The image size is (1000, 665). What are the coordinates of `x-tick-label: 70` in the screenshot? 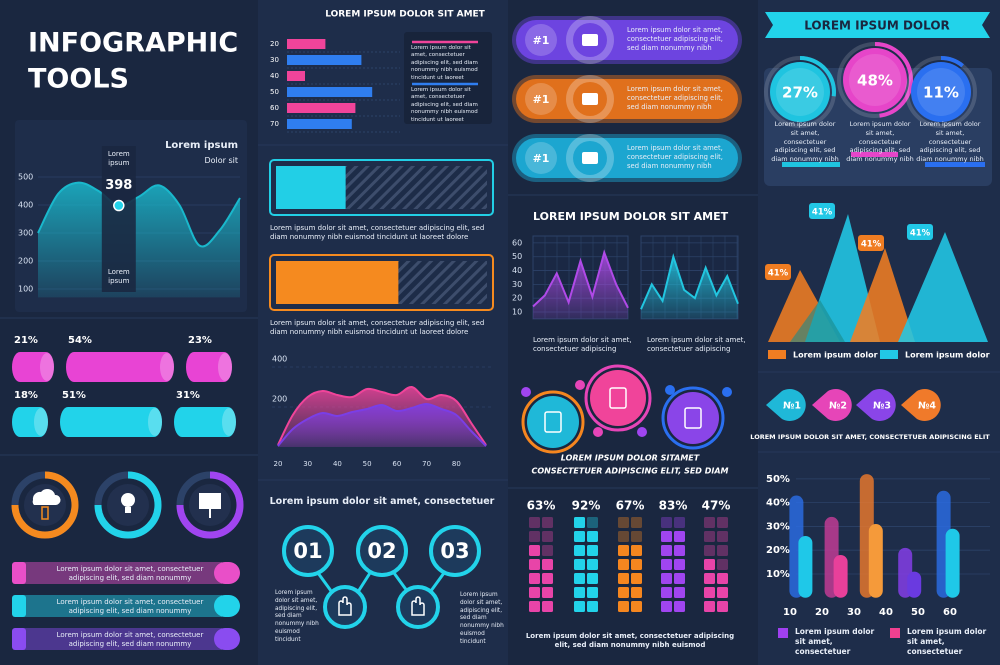 It's located at (426, 464).